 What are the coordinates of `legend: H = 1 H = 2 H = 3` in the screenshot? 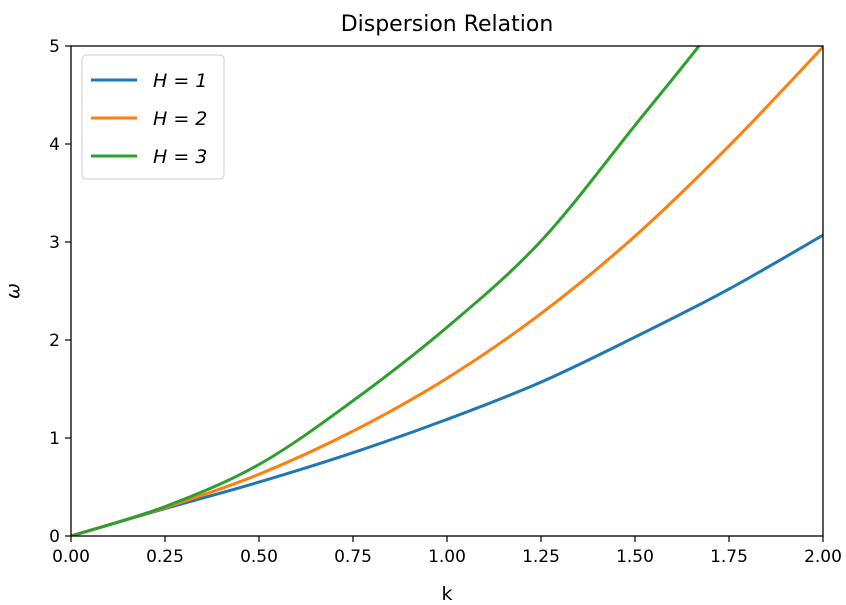 It's located at (153, 117).